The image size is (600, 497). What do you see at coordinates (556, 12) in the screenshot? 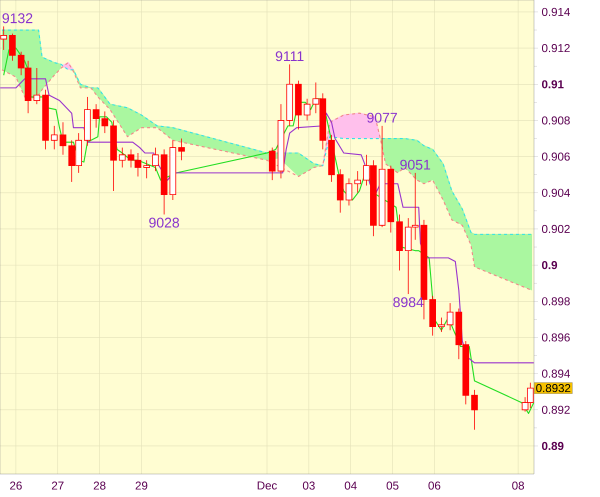
I see `y-tick-label: 0.914` at bounding box center [556, 12].